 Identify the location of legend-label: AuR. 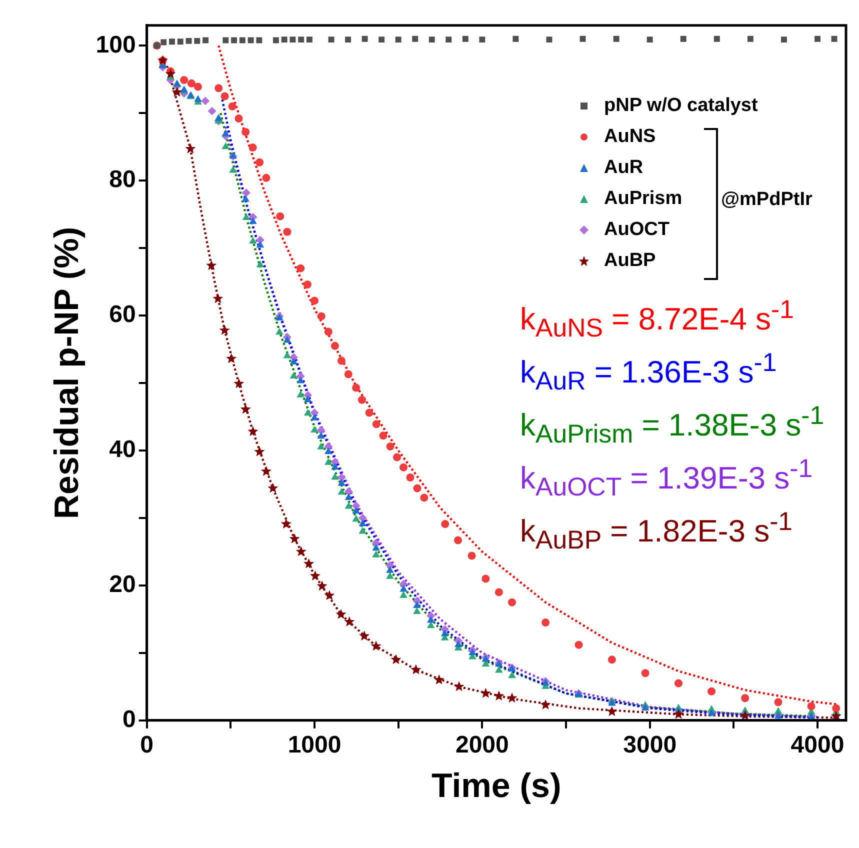
(624, 167).